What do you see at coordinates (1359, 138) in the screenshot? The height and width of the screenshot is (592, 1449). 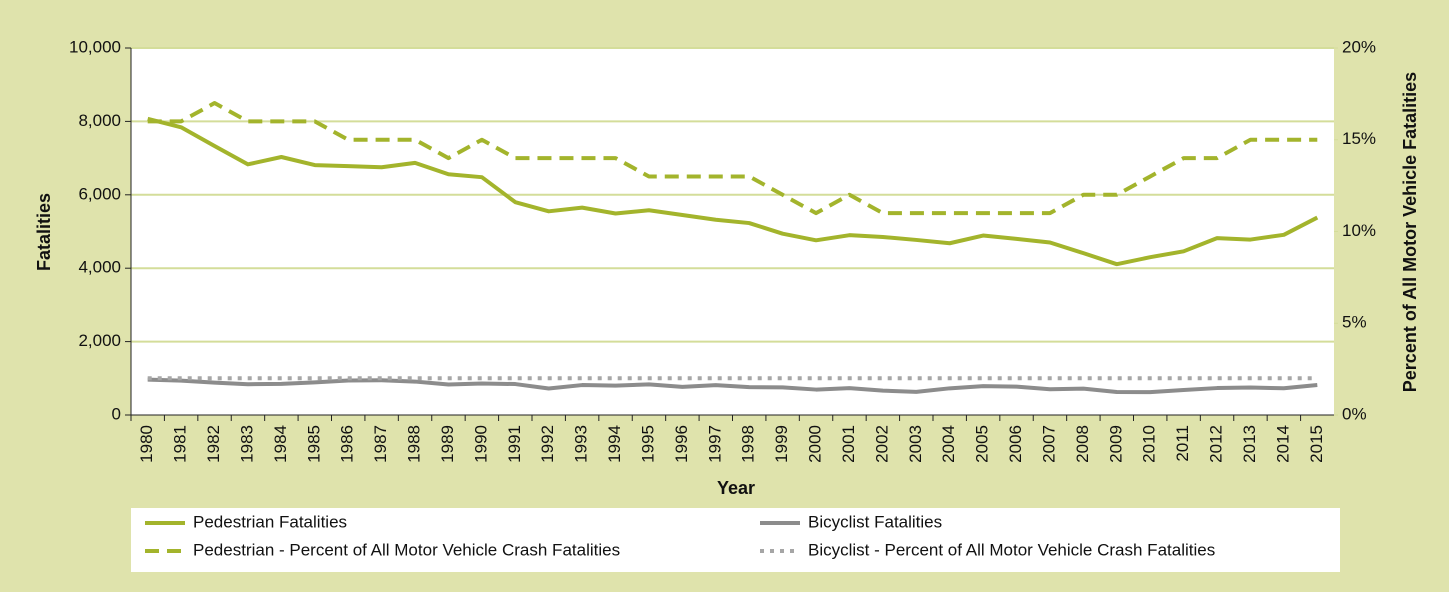 I see `y2-tick-label: 15%` at bounding box center [1359, 138].